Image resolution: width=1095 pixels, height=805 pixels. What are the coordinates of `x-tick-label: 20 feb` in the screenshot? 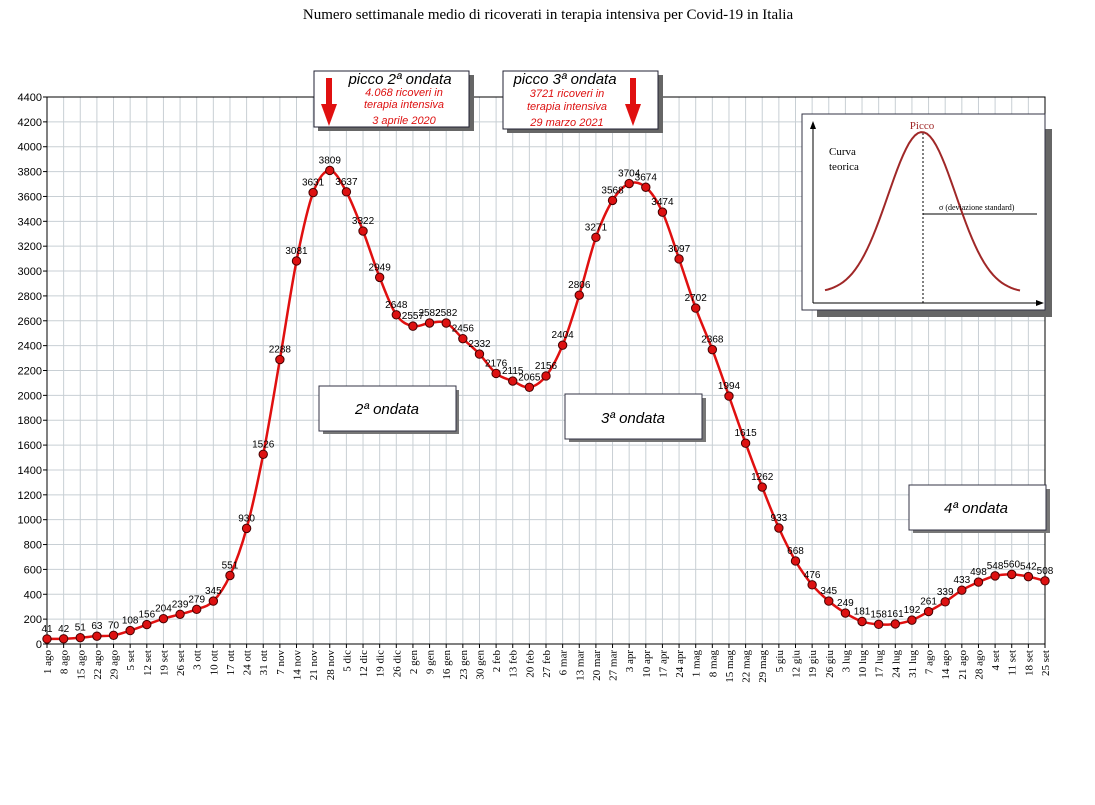 It's located at (530, 664).